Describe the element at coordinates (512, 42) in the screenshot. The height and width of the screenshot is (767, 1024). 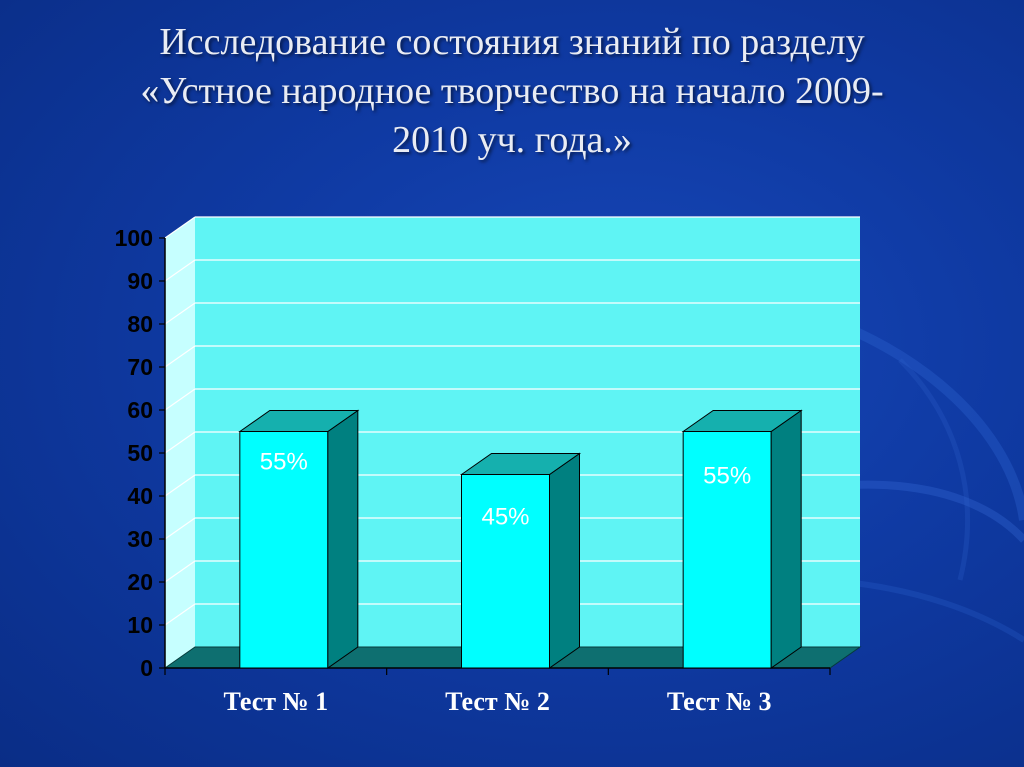
I see `title-line-1: Исследование состояния знаний по разделу` at that location.